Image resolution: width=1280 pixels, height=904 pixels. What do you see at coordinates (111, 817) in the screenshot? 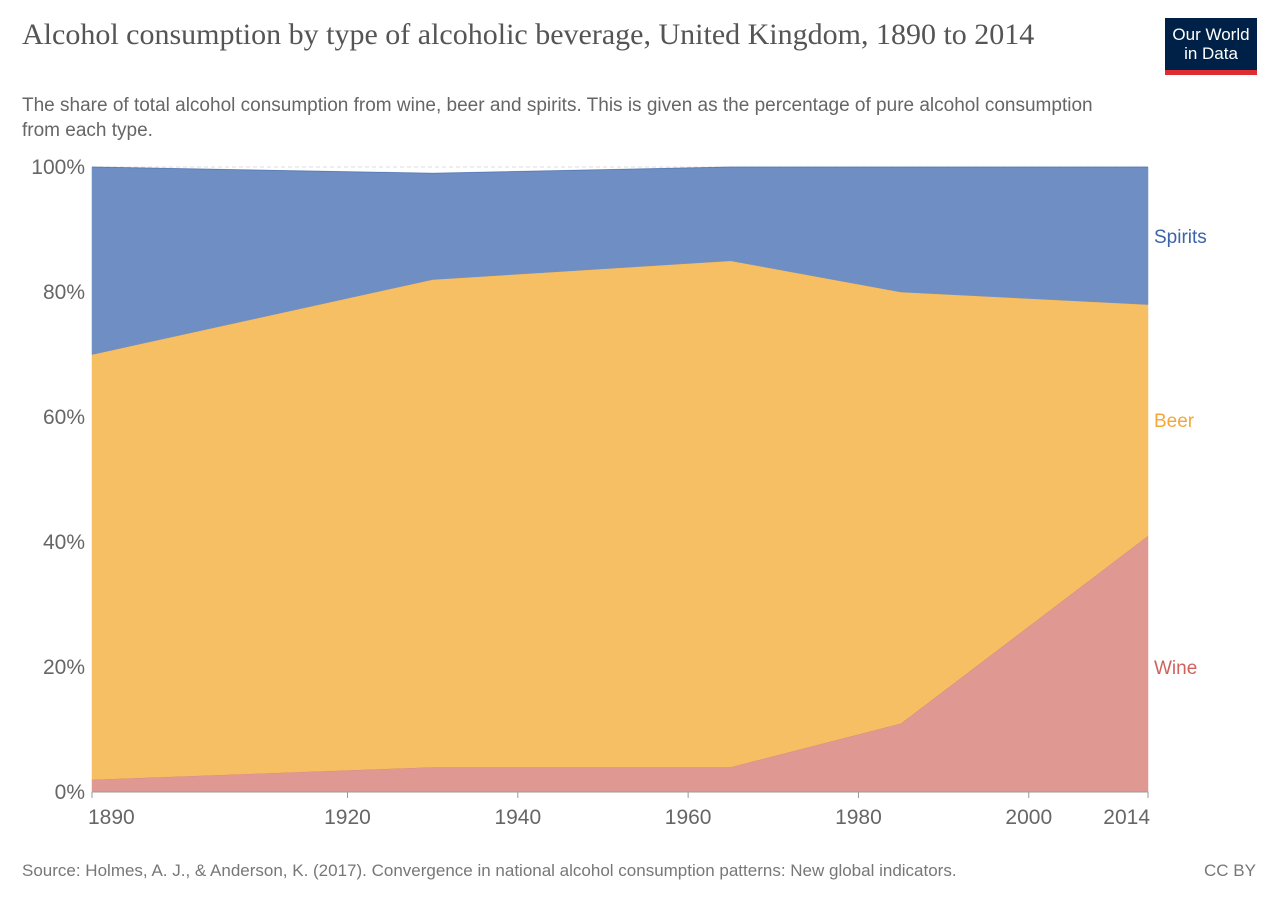
I see `x-tick-label: 1890` at bounding box center [111, 817].